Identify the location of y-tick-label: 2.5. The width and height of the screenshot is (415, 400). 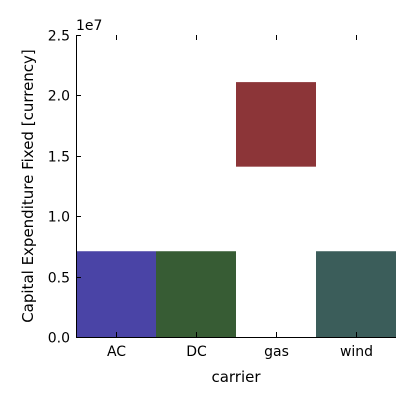
(59, 37).